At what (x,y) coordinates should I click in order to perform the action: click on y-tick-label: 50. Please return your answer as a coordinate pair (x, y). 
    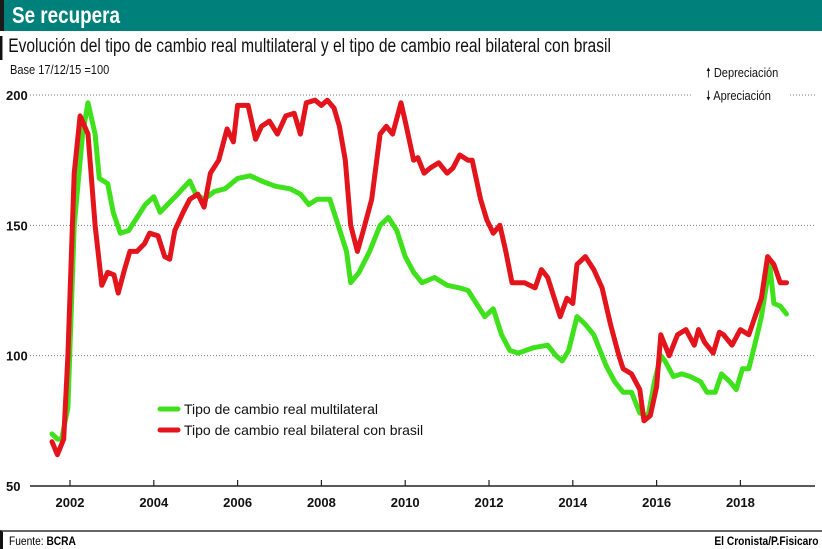
    Looking at the image, I should click on (13, 486).